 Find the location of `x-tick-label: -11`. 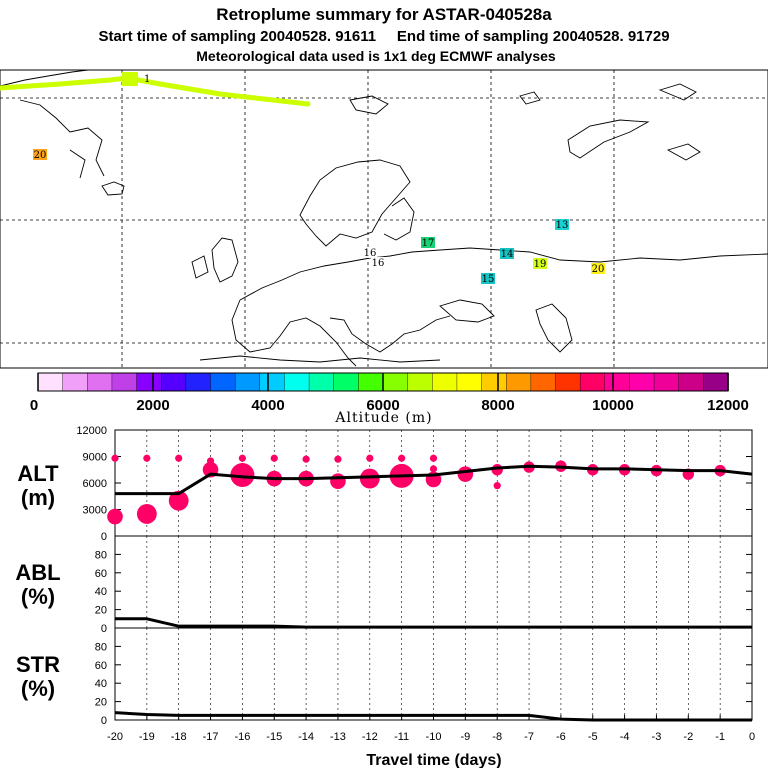

x-tick-label: -11 is located at coordinates (401, 737).